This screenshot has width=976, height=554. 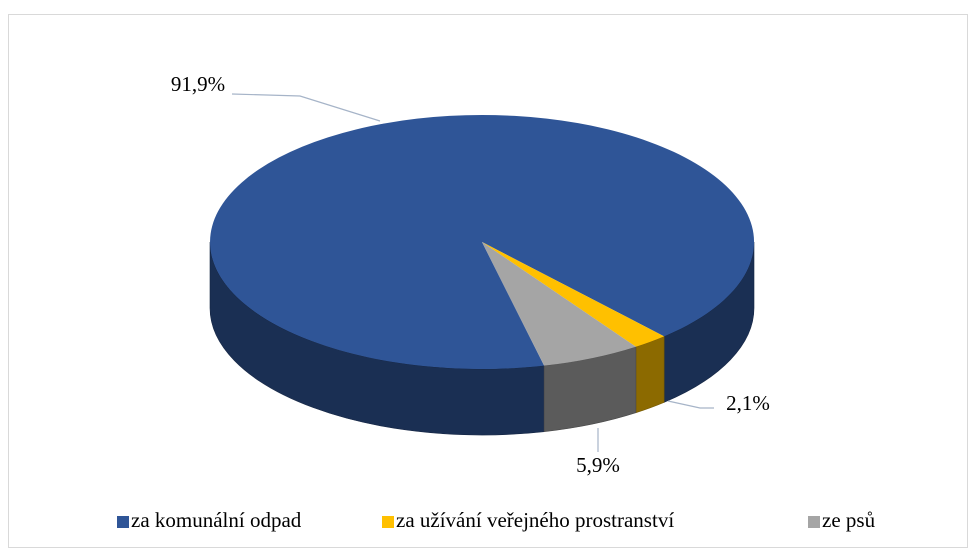 I want to click on legend-label: ze psů, so click(x=849, y=520).